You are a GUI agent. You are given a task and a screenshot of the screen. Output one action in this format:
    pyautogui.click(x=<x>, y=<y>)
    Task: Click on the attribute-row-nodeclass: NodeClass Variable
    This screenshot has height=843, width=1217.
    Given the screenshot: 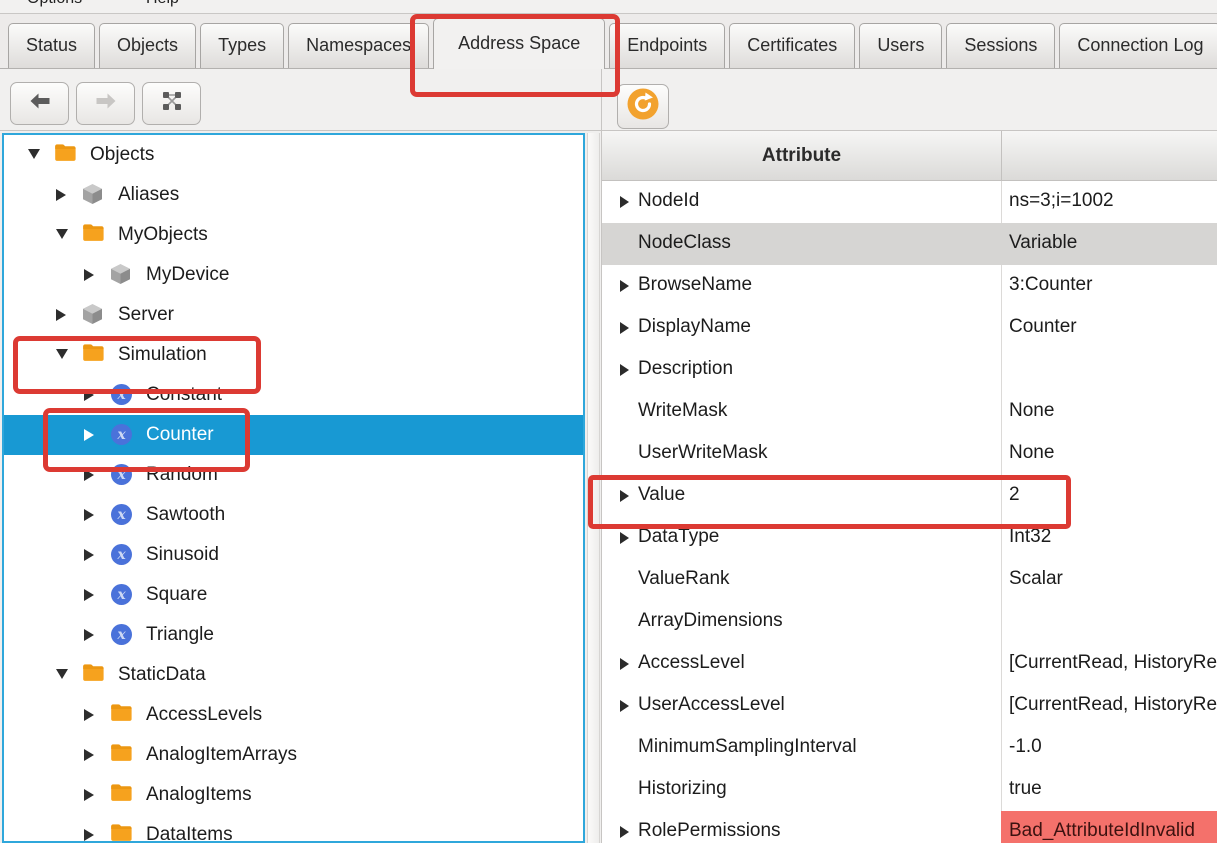 What is the action you would take?
    pyautogui.click(x=909, y=244)
    